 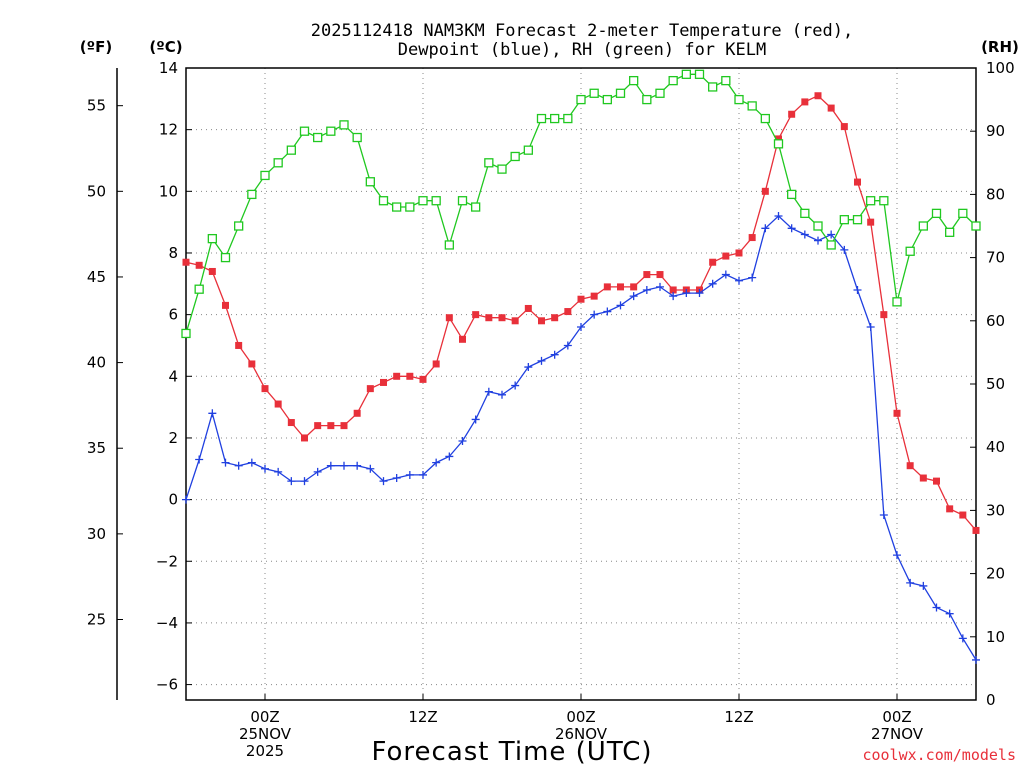 I want to click on chart-title-line2: Dewpoint (blue), RH (green) for KELM, so click(x=582, y=50).